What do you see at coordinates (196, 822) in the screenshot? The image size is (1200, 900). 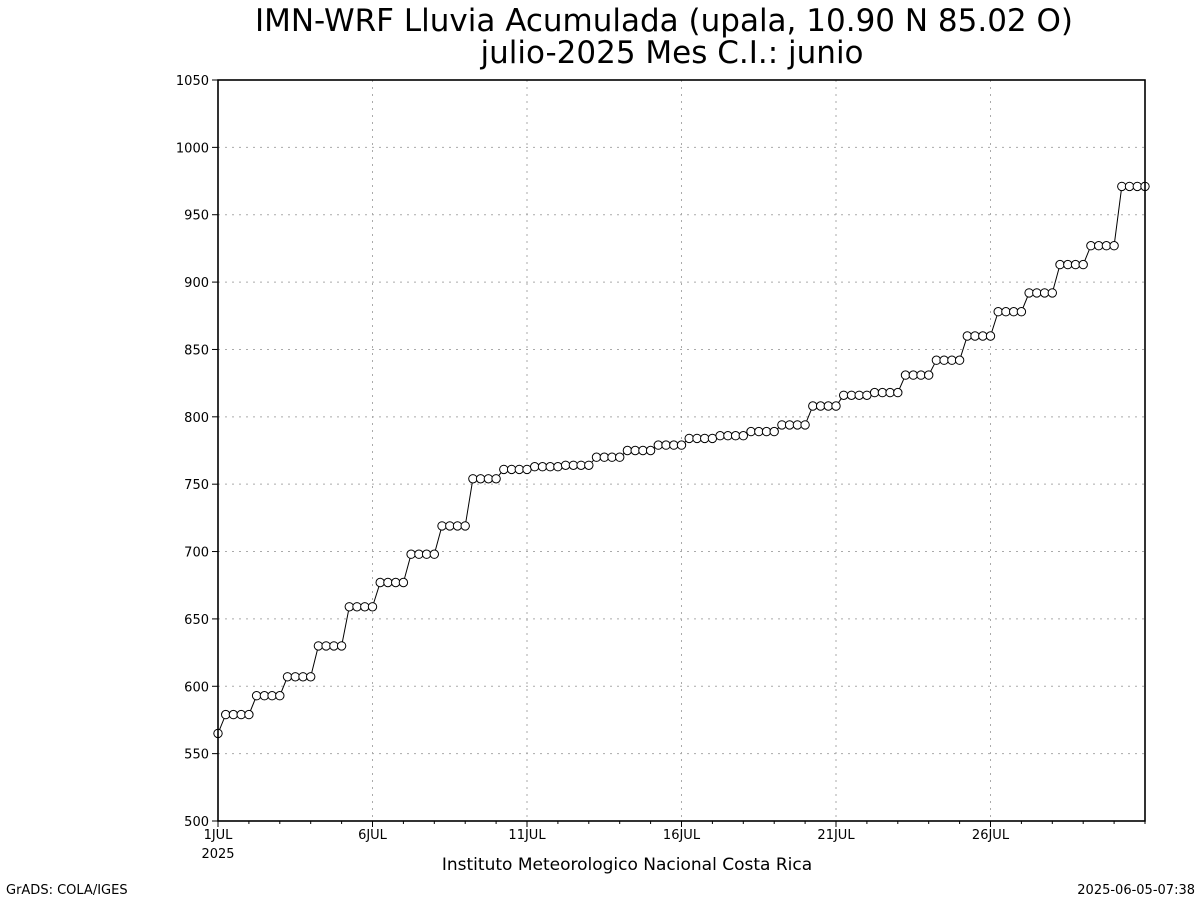 I see `y-tick-label: 500` at bounding box center [196, 822].